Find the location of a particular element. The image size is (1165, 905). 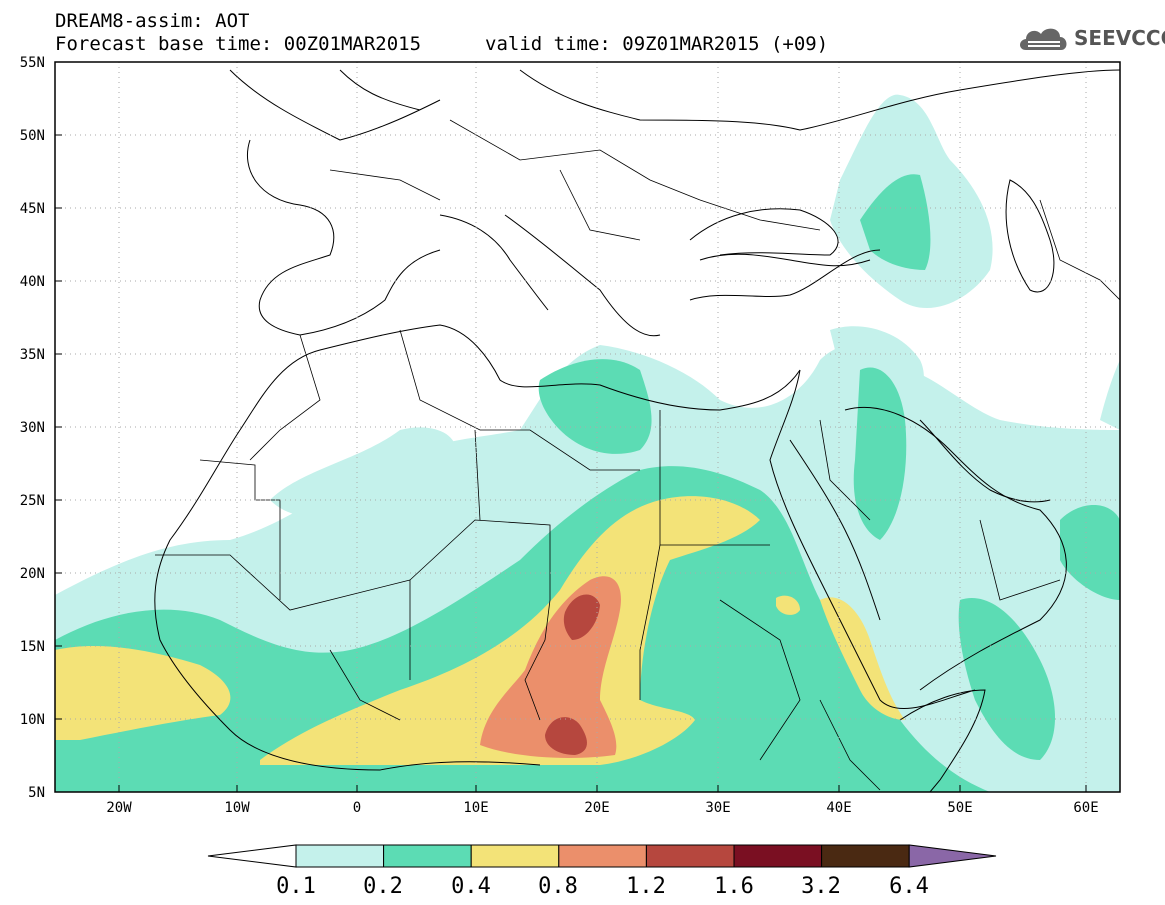

lon-label: 60E is located at coordinates (1085, 808).